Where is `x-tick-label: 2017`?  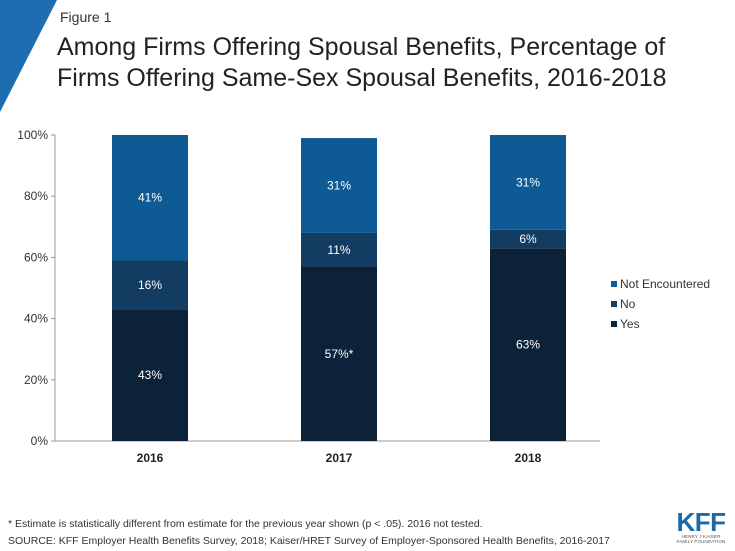
x-tick-label: 2017 is located at coordinates (339, 458).